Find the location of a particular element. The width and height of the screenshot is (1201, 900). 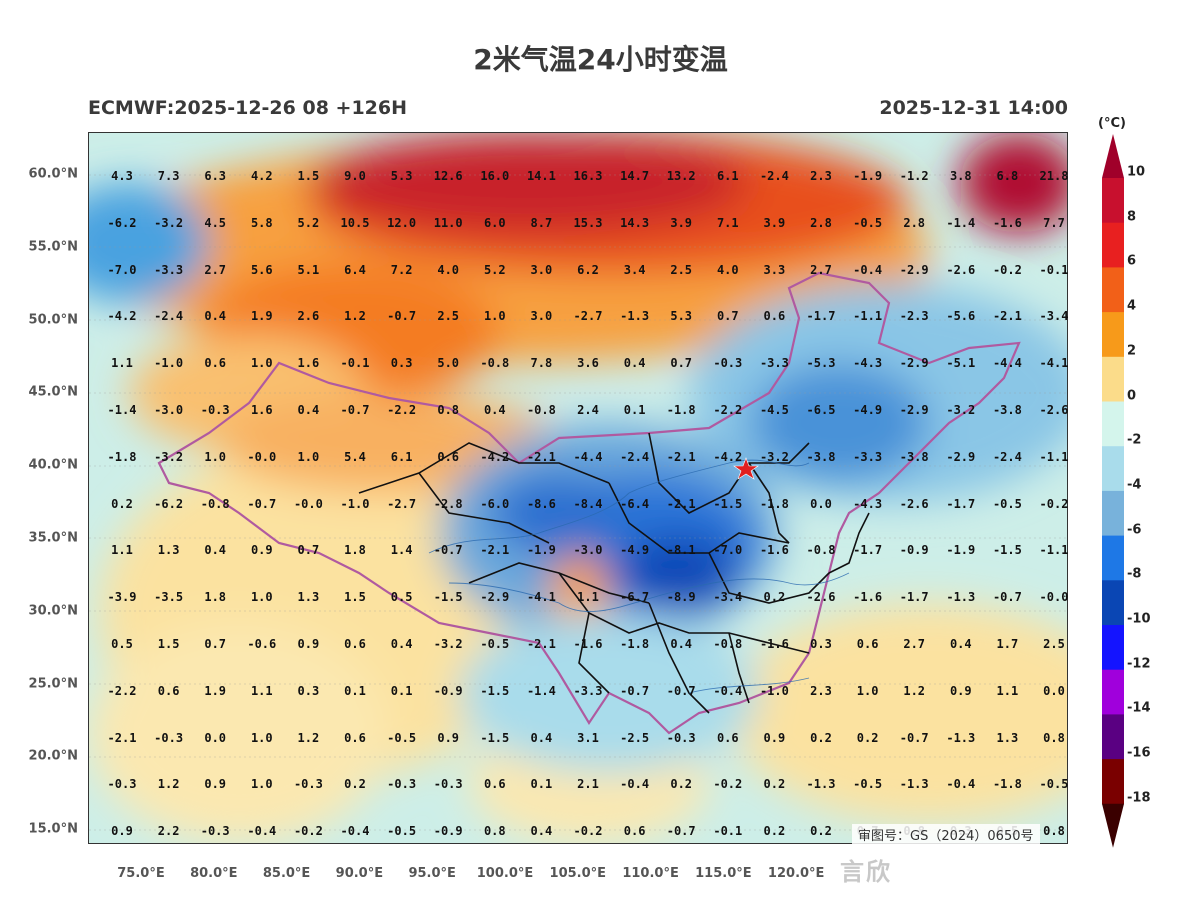

grid-value: -5.3 is located at coordinates (821, 363).